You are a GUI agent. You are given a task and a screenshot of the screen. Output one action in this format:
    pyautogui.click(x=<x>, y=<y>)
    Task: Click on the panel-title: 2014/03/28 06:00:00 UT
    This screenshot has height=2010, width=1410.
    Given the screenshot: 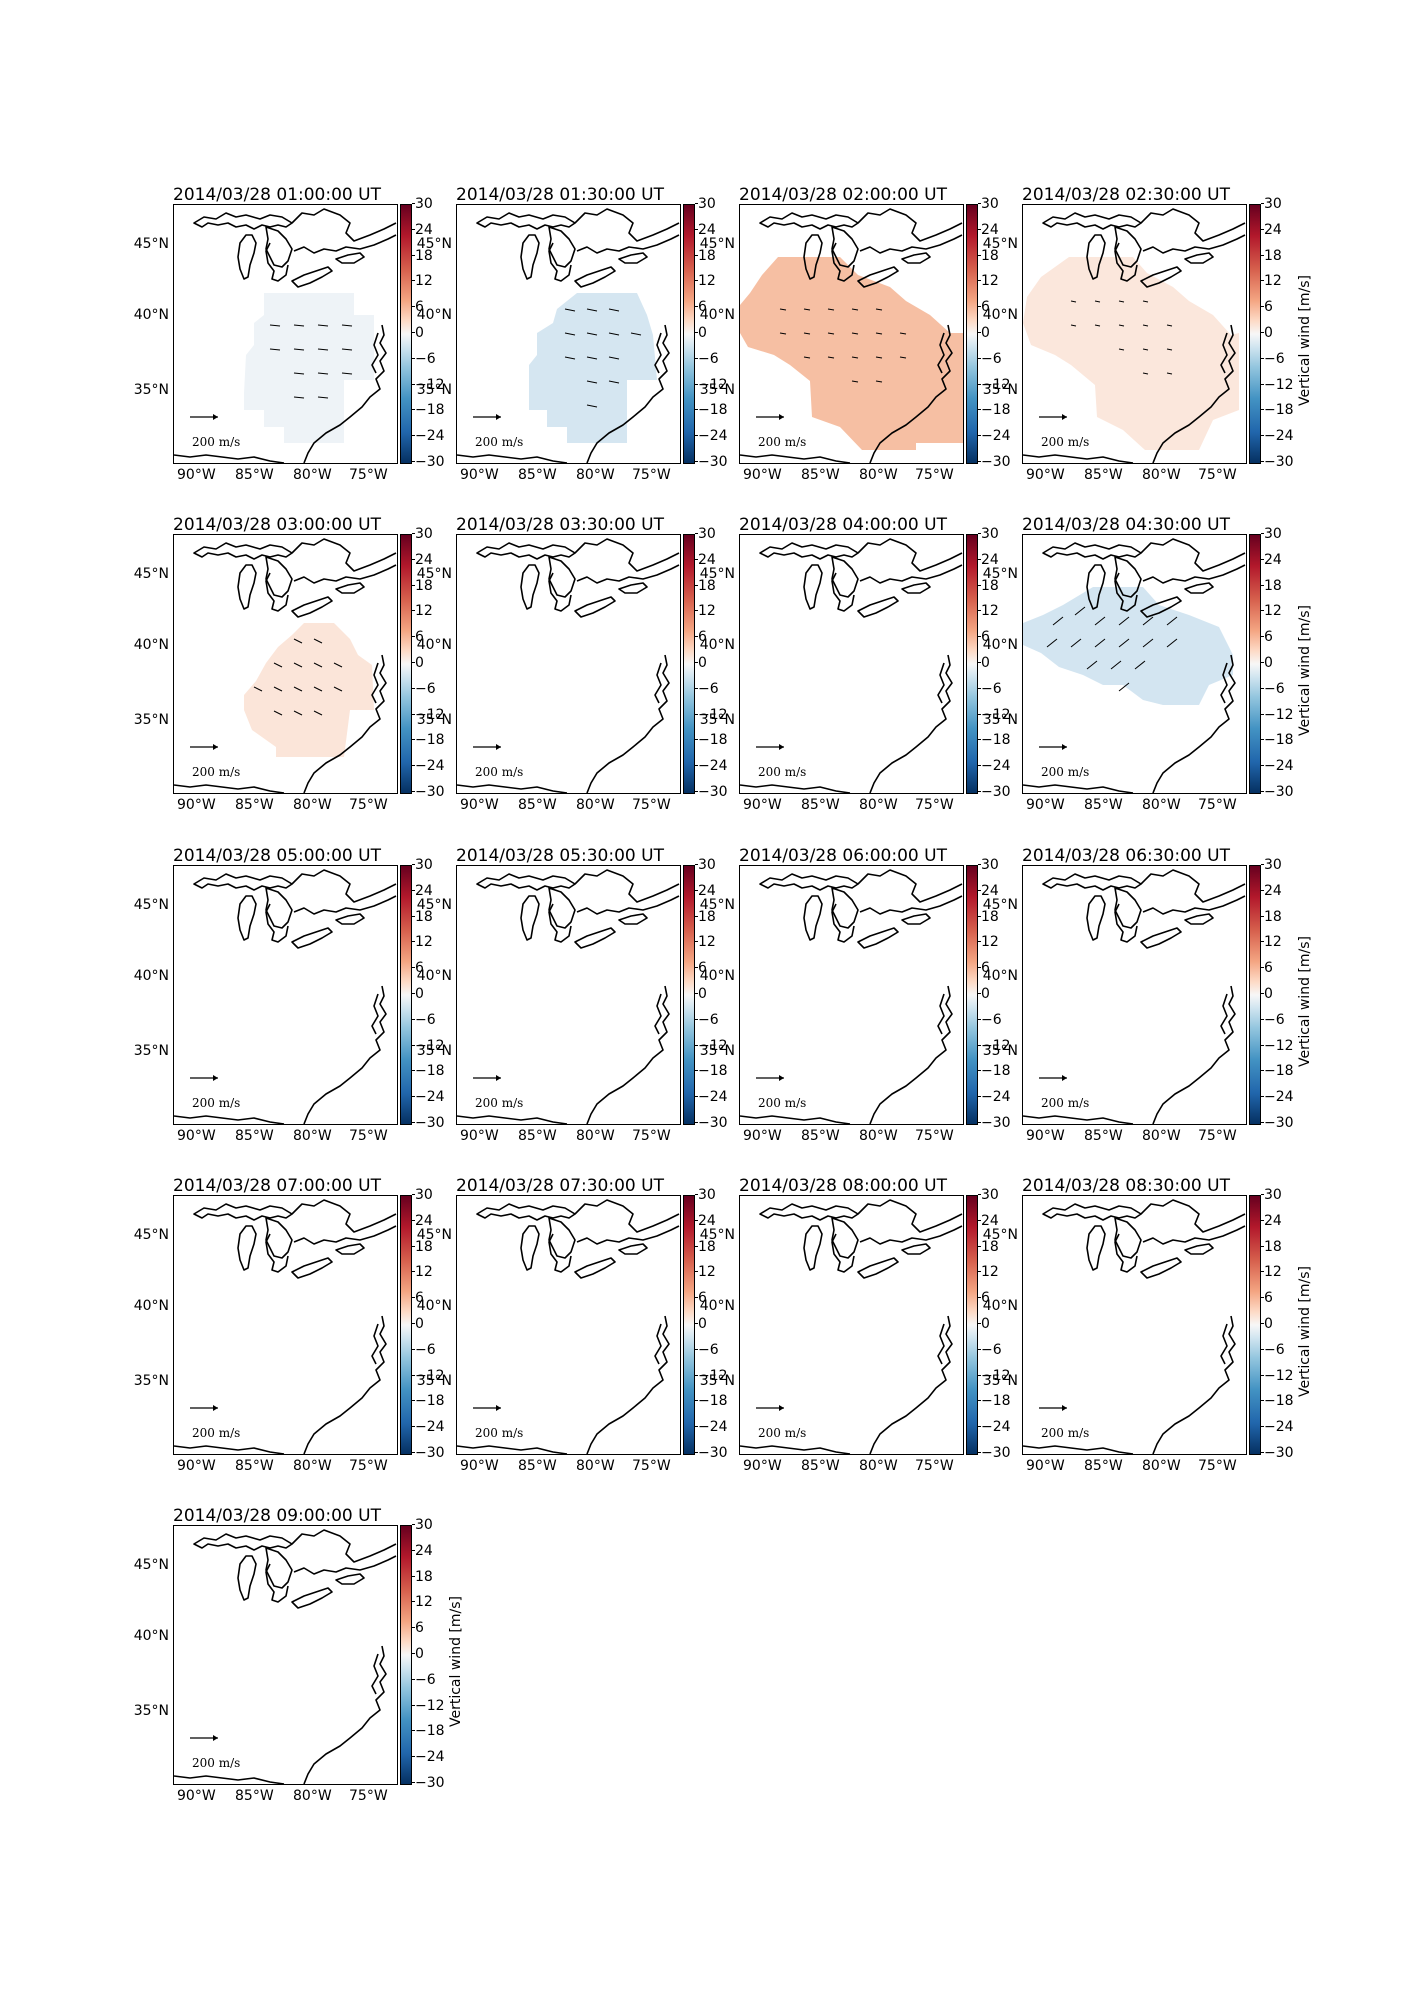 What is the action you would take?
    pyautogui.click(x=843, y=856)
    